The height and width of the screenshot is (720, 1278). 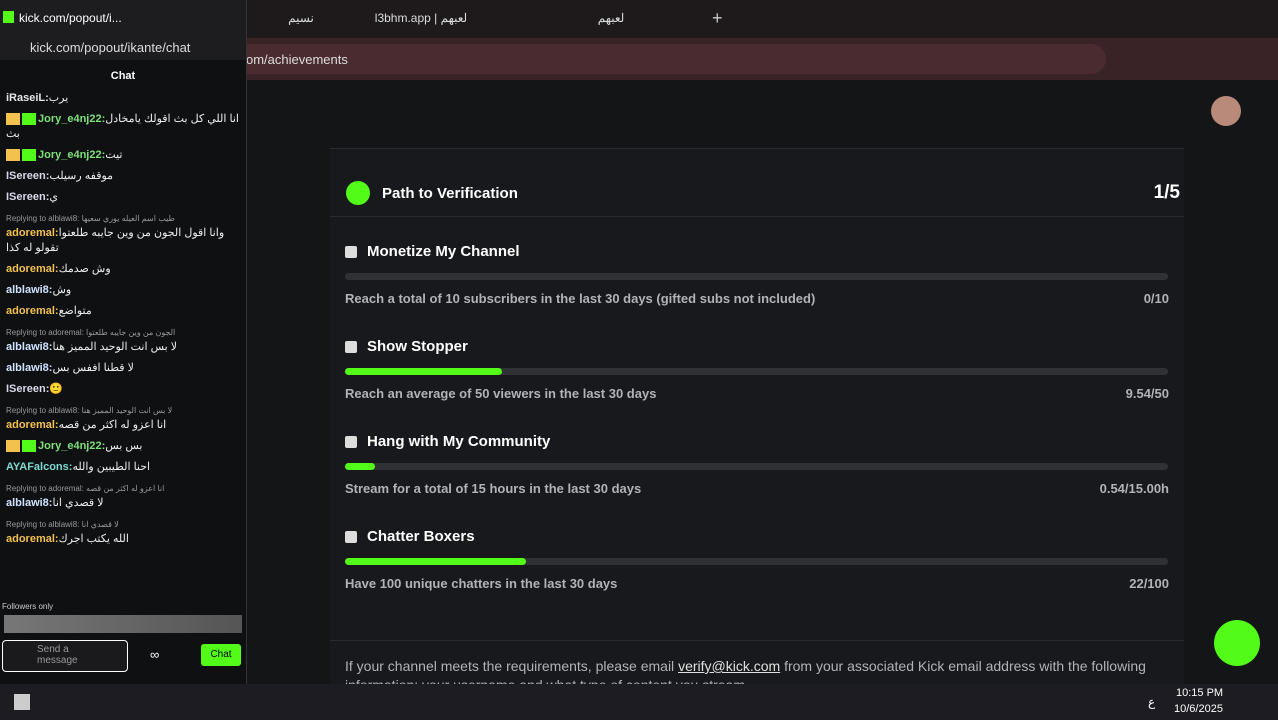 What do you see at coordinates (78, 503) in the screenshot?
I see `message-text: لا قصدي انا` at bounding box center [78, 503].